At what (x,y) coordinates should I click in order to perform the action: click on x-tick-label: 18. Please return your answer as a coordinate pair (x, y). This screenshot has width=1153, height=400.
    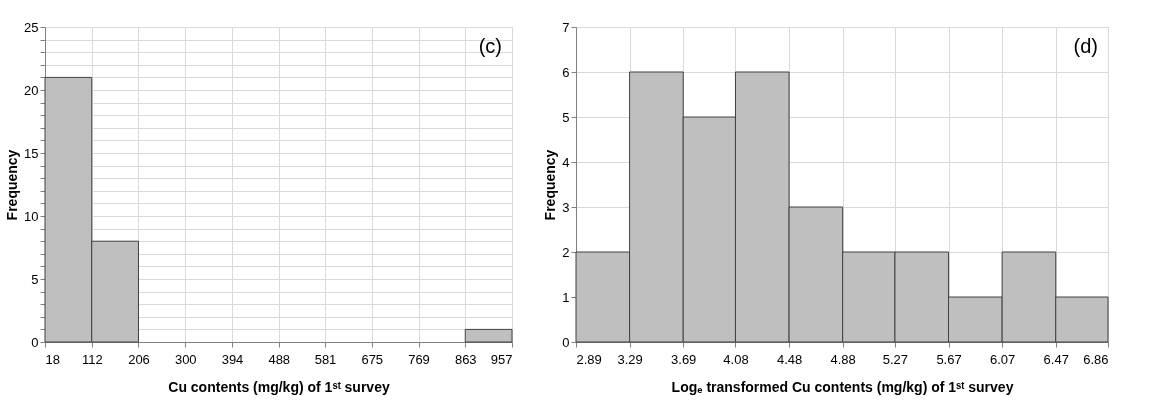
    Looking at the image, I should click on (52, 359).